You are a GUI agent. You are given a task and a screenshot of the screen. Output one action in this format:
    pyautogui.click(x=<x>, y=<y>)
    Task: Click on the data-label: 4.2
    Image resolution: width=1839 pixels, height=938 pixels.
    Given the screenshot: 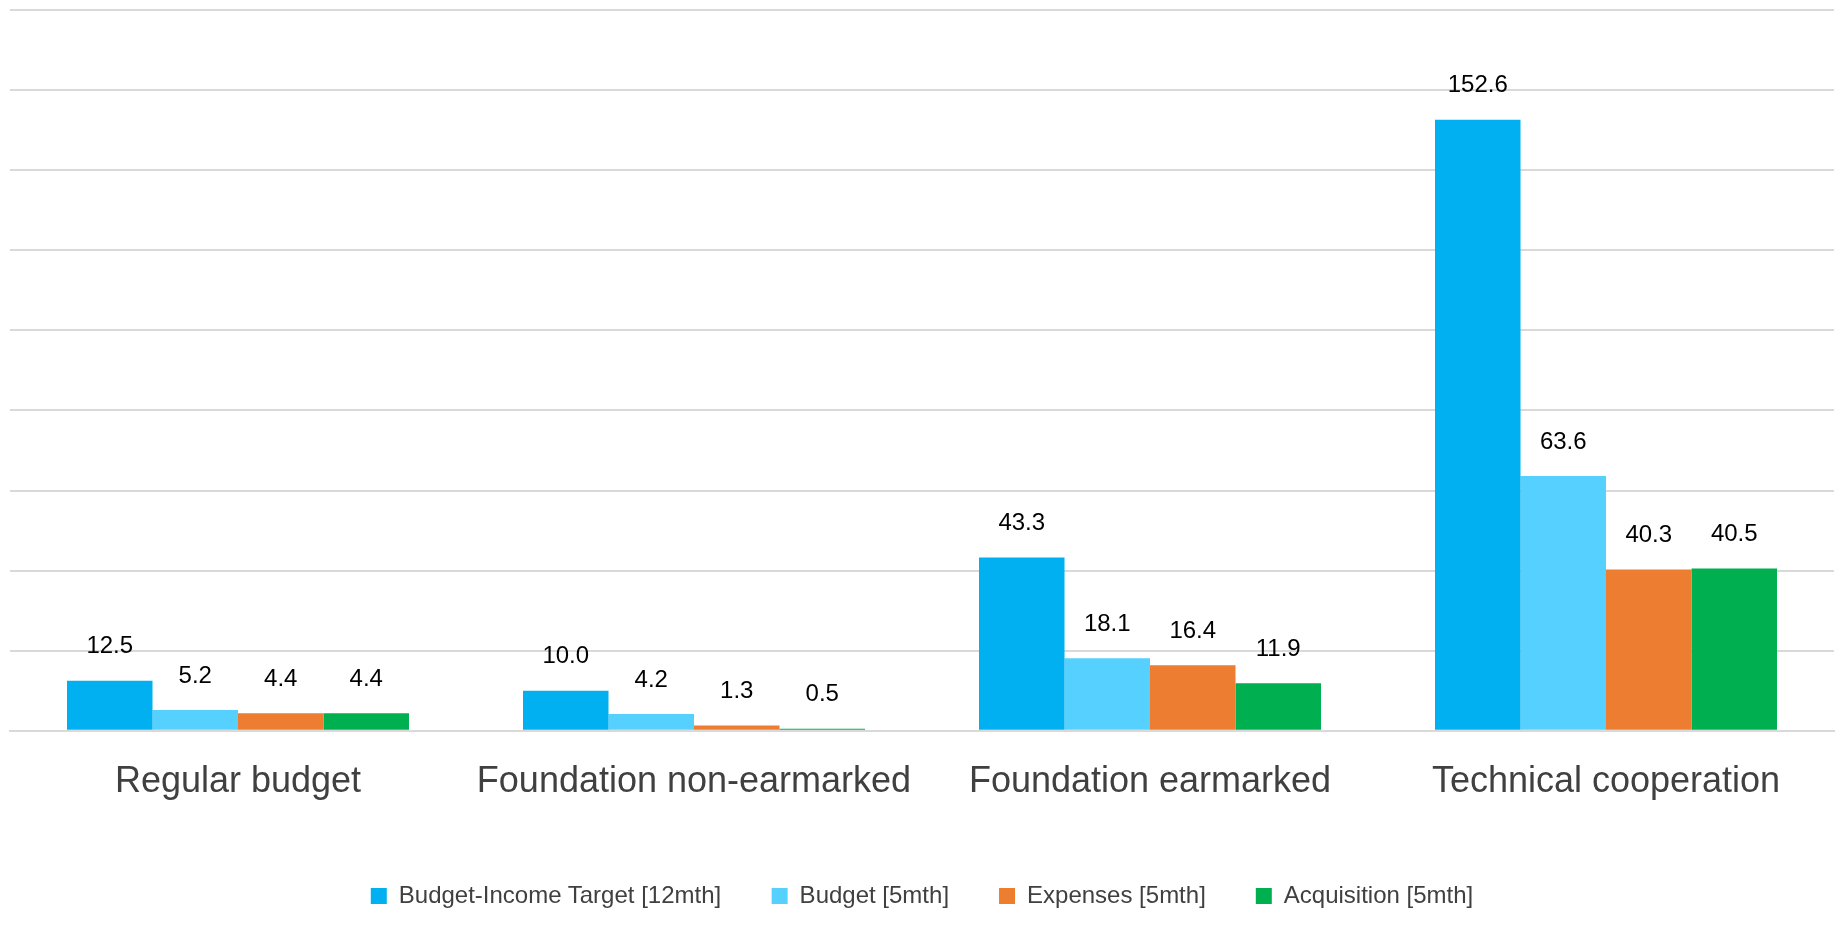 What is the action you would take?
    pyautogui.click(x=651, y=678)
    